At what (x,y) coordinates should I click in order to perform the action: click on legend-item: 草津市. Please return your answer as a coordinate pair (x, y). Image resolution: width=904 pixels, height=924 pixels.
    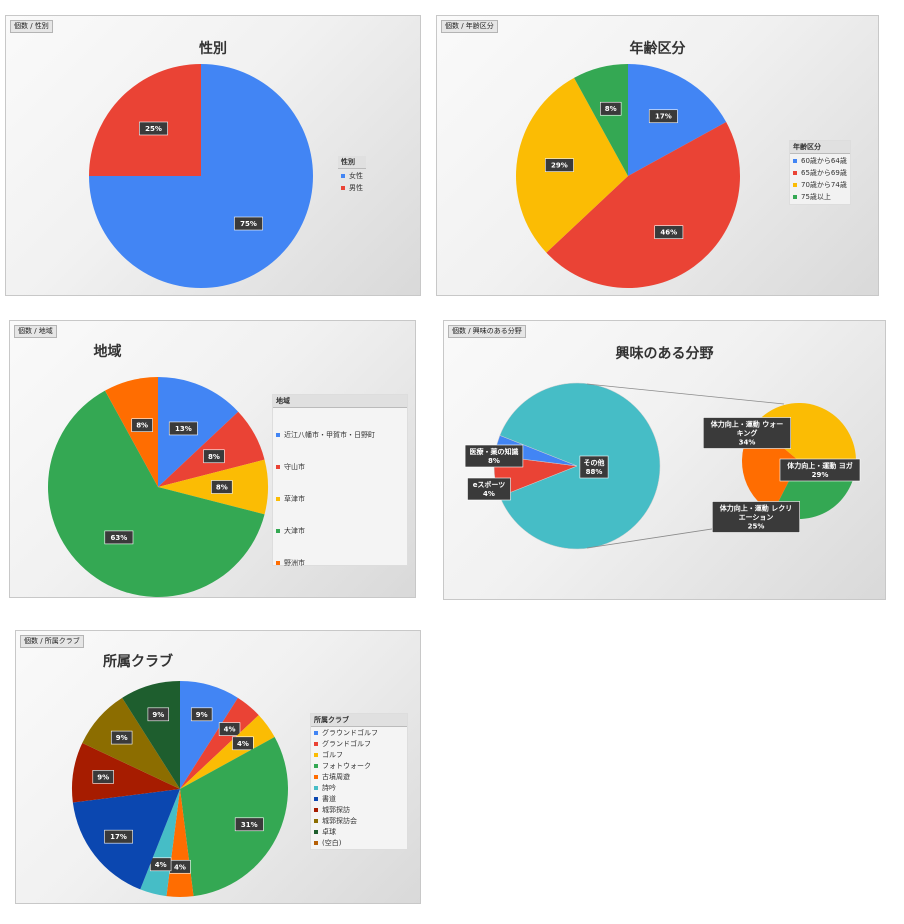
    Looking at the image, I should click on (340, 499).